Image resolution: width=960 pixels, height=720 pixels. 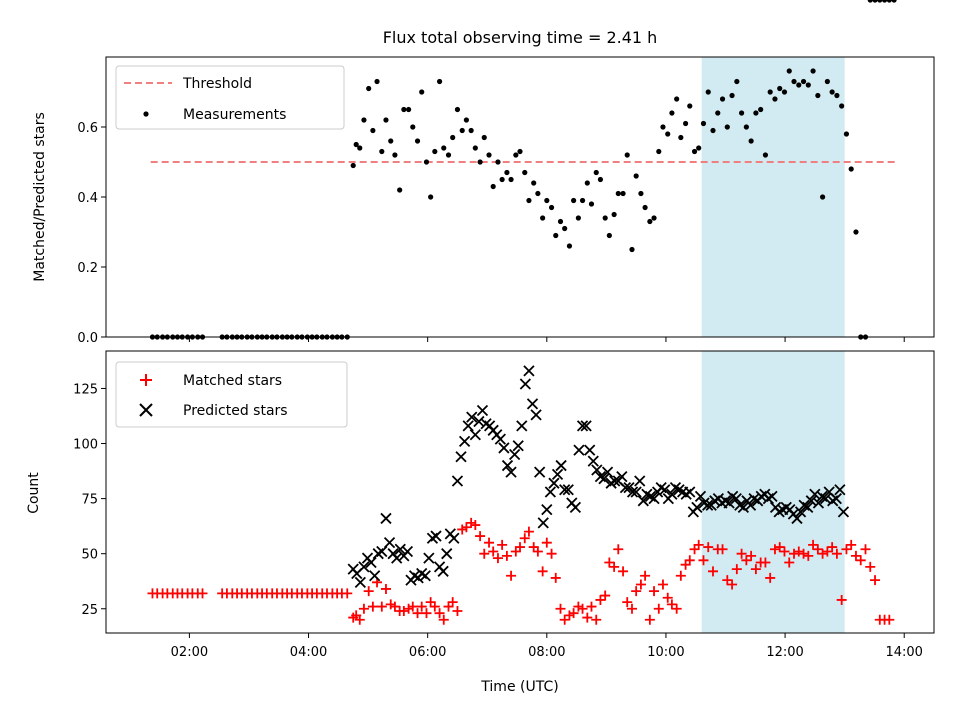 I want to click on bottom-y-axis: 25 50 75 100 125, so click(x=89, y=500).